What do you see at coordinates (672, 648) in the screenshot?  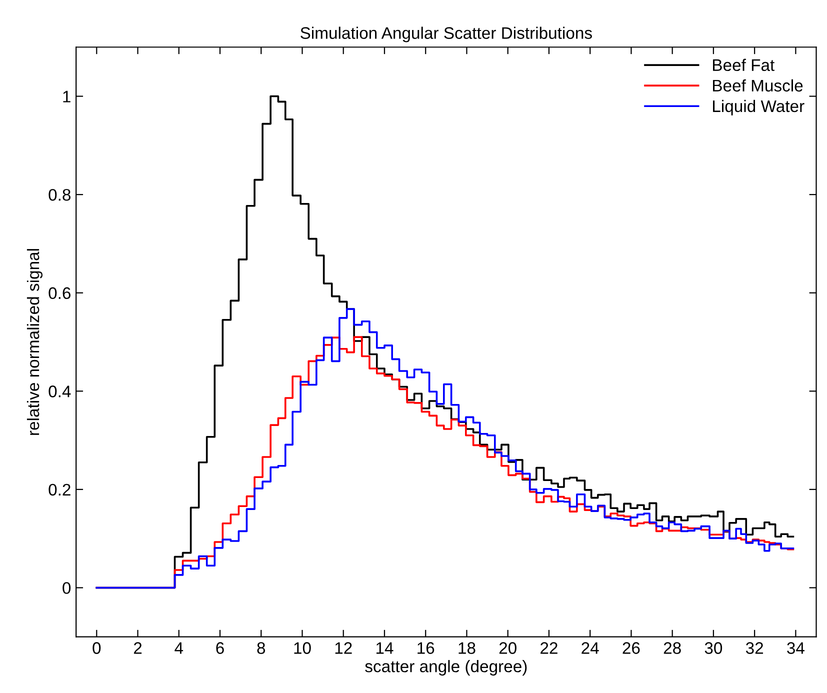 I see `x-tick-label: 28` at bounding box center [672, 648].